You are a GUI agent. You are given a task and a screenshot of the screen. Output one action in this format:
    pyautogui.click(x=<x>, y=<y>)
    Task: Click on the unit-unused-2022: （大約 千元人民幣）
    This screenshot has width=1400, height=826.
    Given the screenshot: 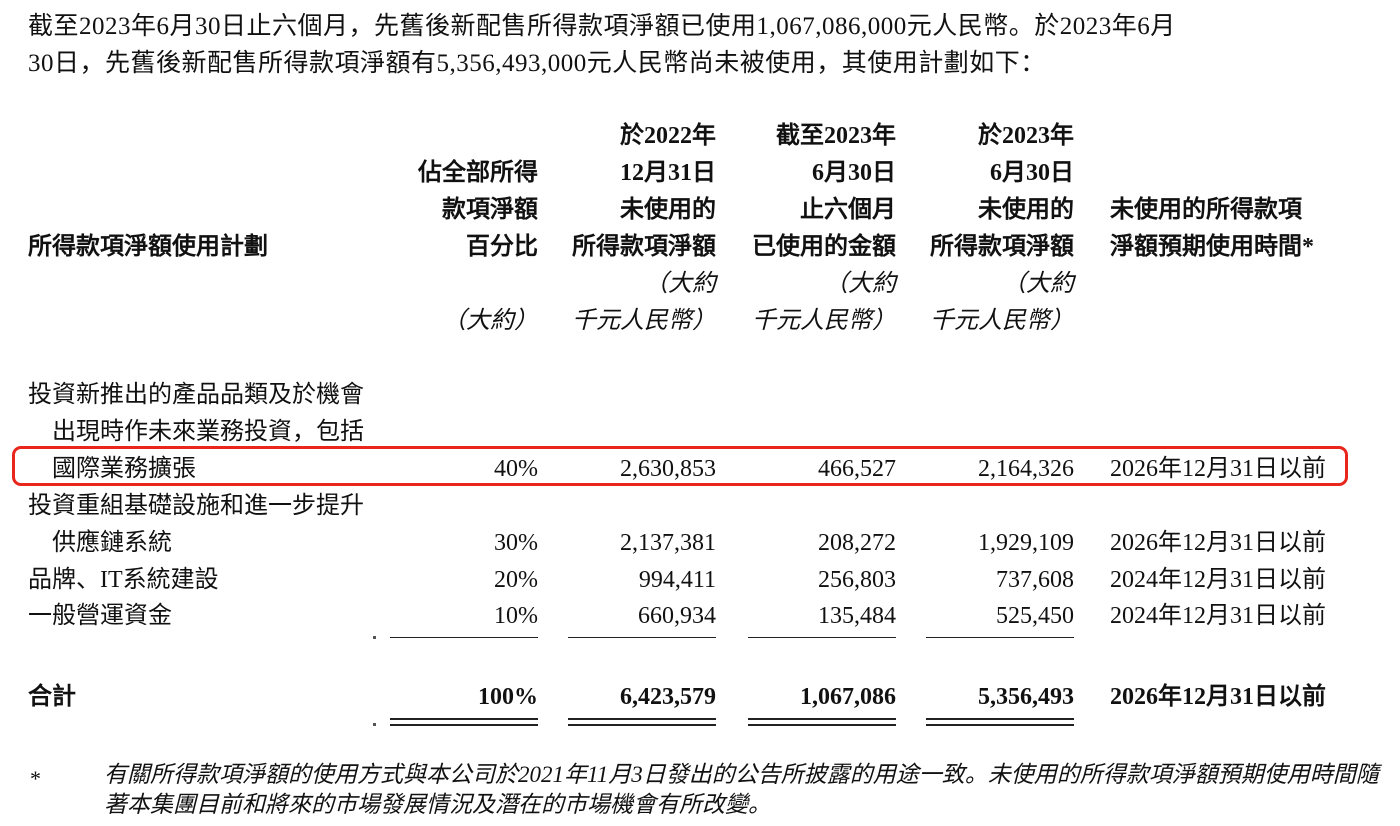 What is the action you would take?
    pyautogui.click(x=644, y=302)
    